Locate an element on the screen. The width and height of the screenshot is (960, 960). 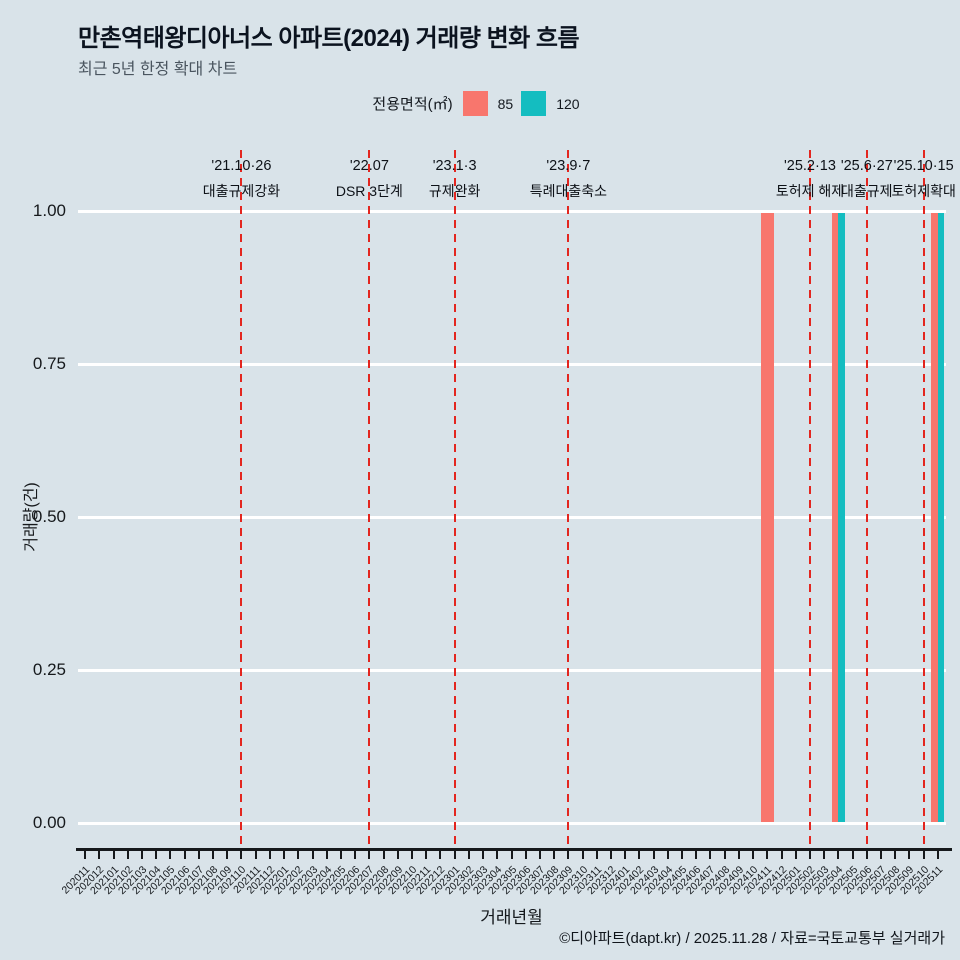
legend-item-120: 120 is located at coordinates (550, 103).